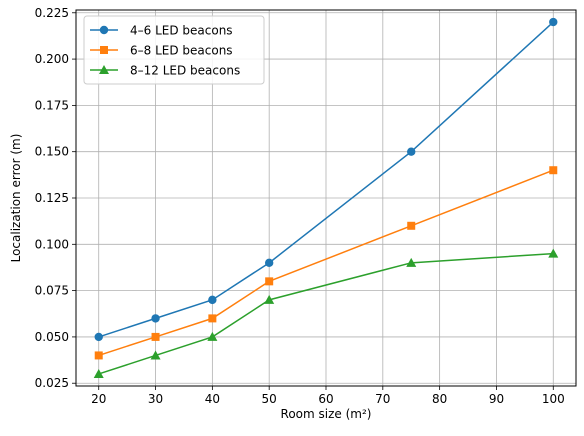 The width and height of the screenshot is (584, 436). I want to click on y-tick-label: 0.150, so click(52, 152).